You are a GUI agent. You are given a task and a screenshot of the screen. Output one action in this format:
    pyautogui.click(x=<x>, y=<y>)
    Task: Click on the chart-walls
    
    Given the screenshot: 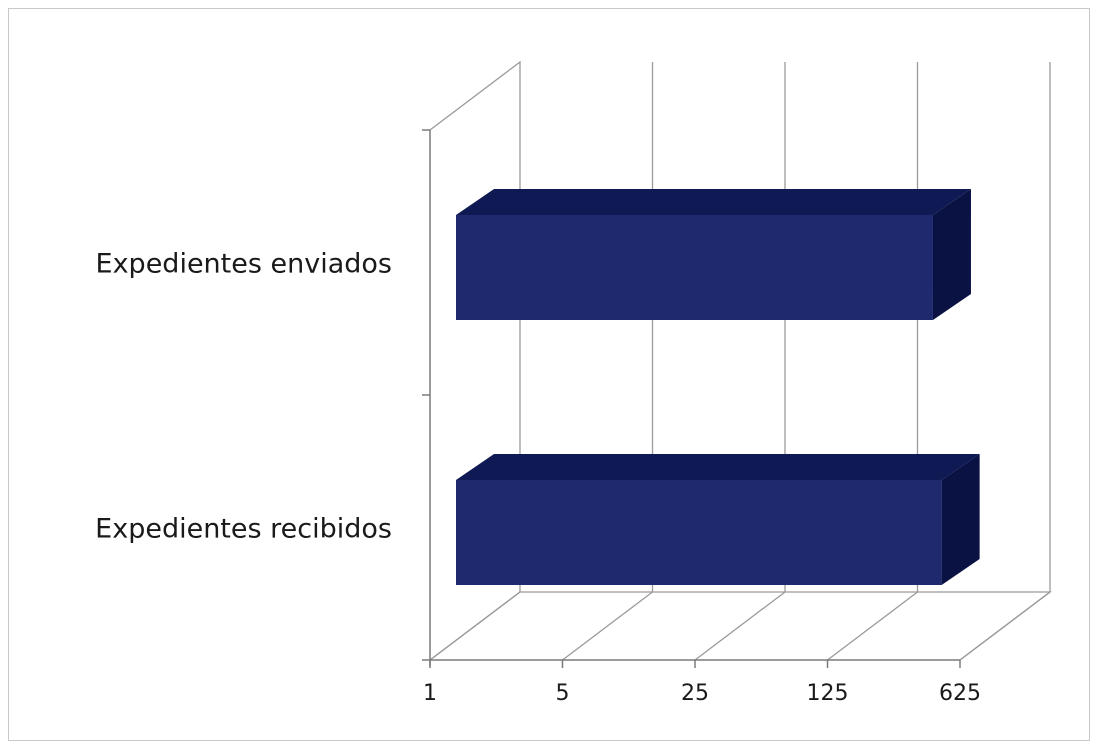 What is the action you would take?
    pyautogui.click(x=475, y=326)
    